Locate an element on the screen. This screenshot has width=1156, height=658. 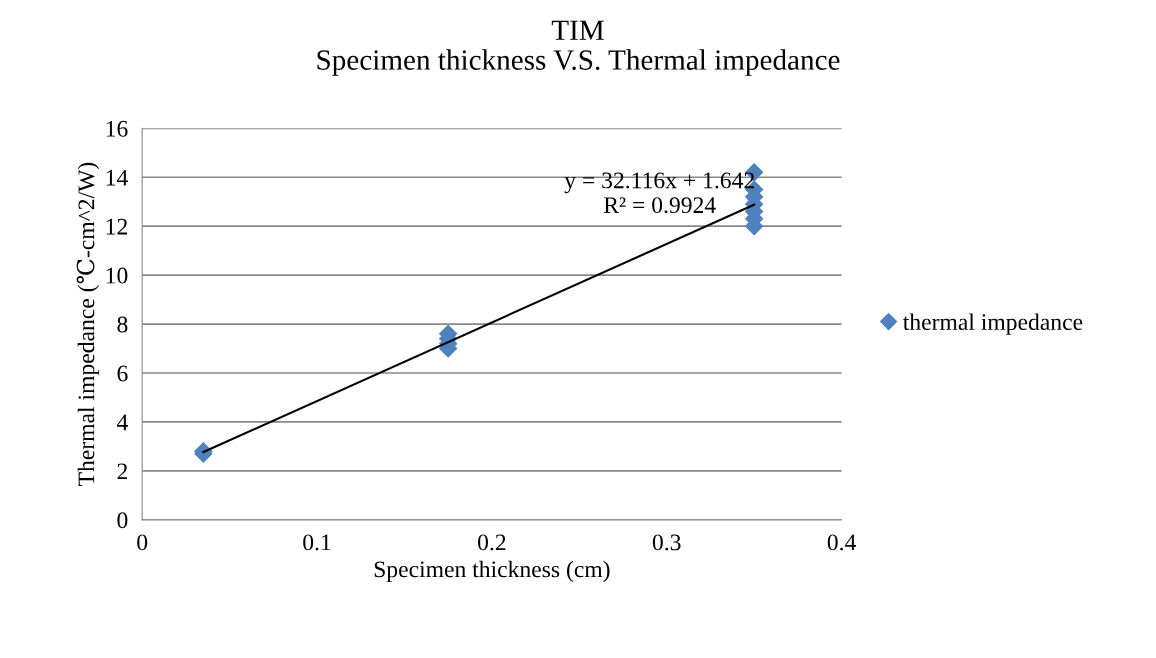
y-axis-title: Thermal impedance (℃-cm^2/W) is located at coordinates (88, 324).